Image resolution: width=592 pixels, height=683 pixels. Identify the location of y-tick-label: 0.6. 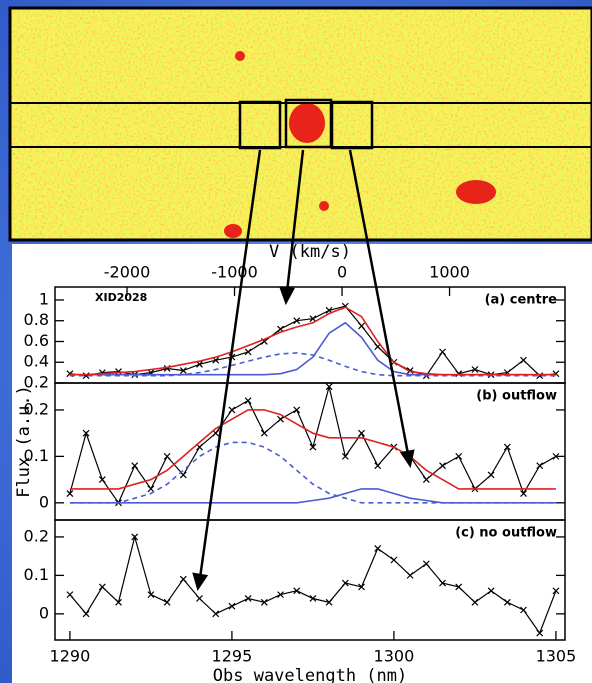
(36, 340).